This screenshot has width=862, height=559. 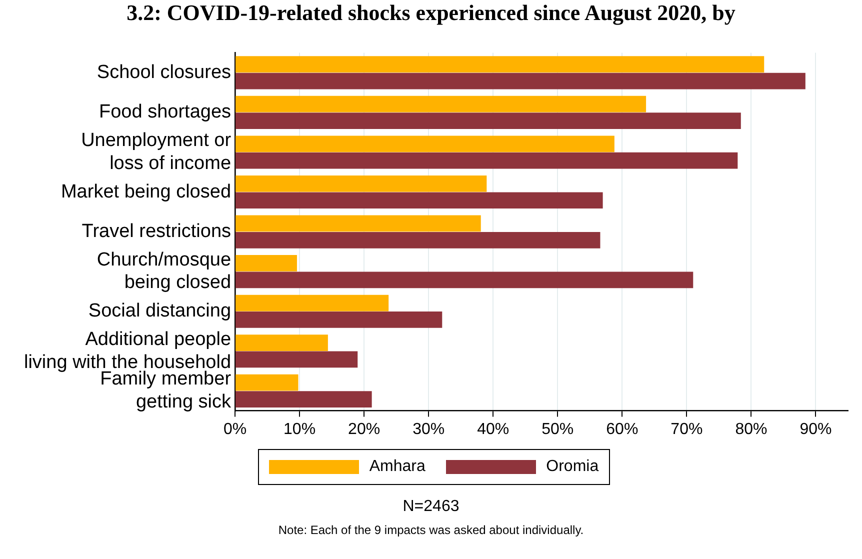 What do you see at coordinates (146, 191) in the screenshot?
I see `y-tick-label: Market being closed` at bounding box center [146, 191].